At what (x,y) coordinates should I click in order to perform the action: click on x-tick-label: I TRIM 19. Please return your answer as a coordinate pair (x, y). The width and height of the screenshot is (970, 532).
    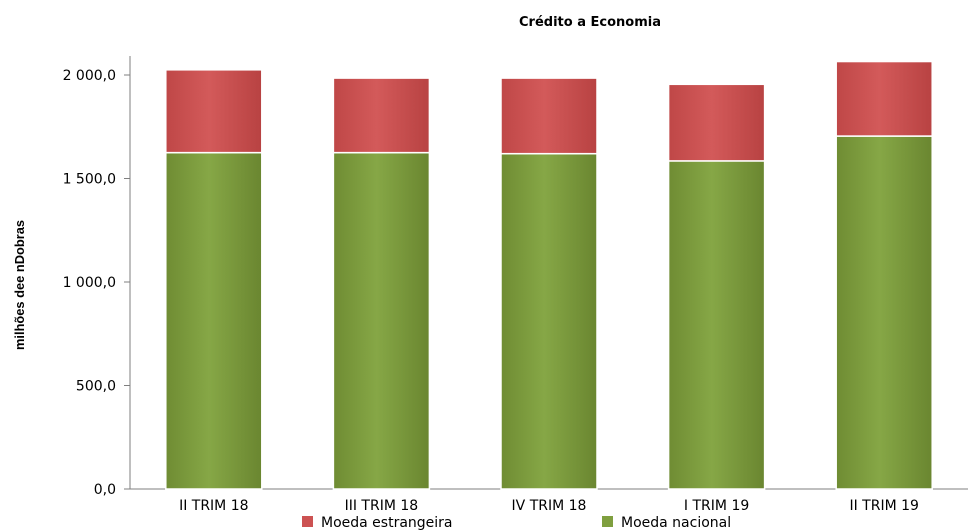
    Looking at the image, I should click on (716, 506).